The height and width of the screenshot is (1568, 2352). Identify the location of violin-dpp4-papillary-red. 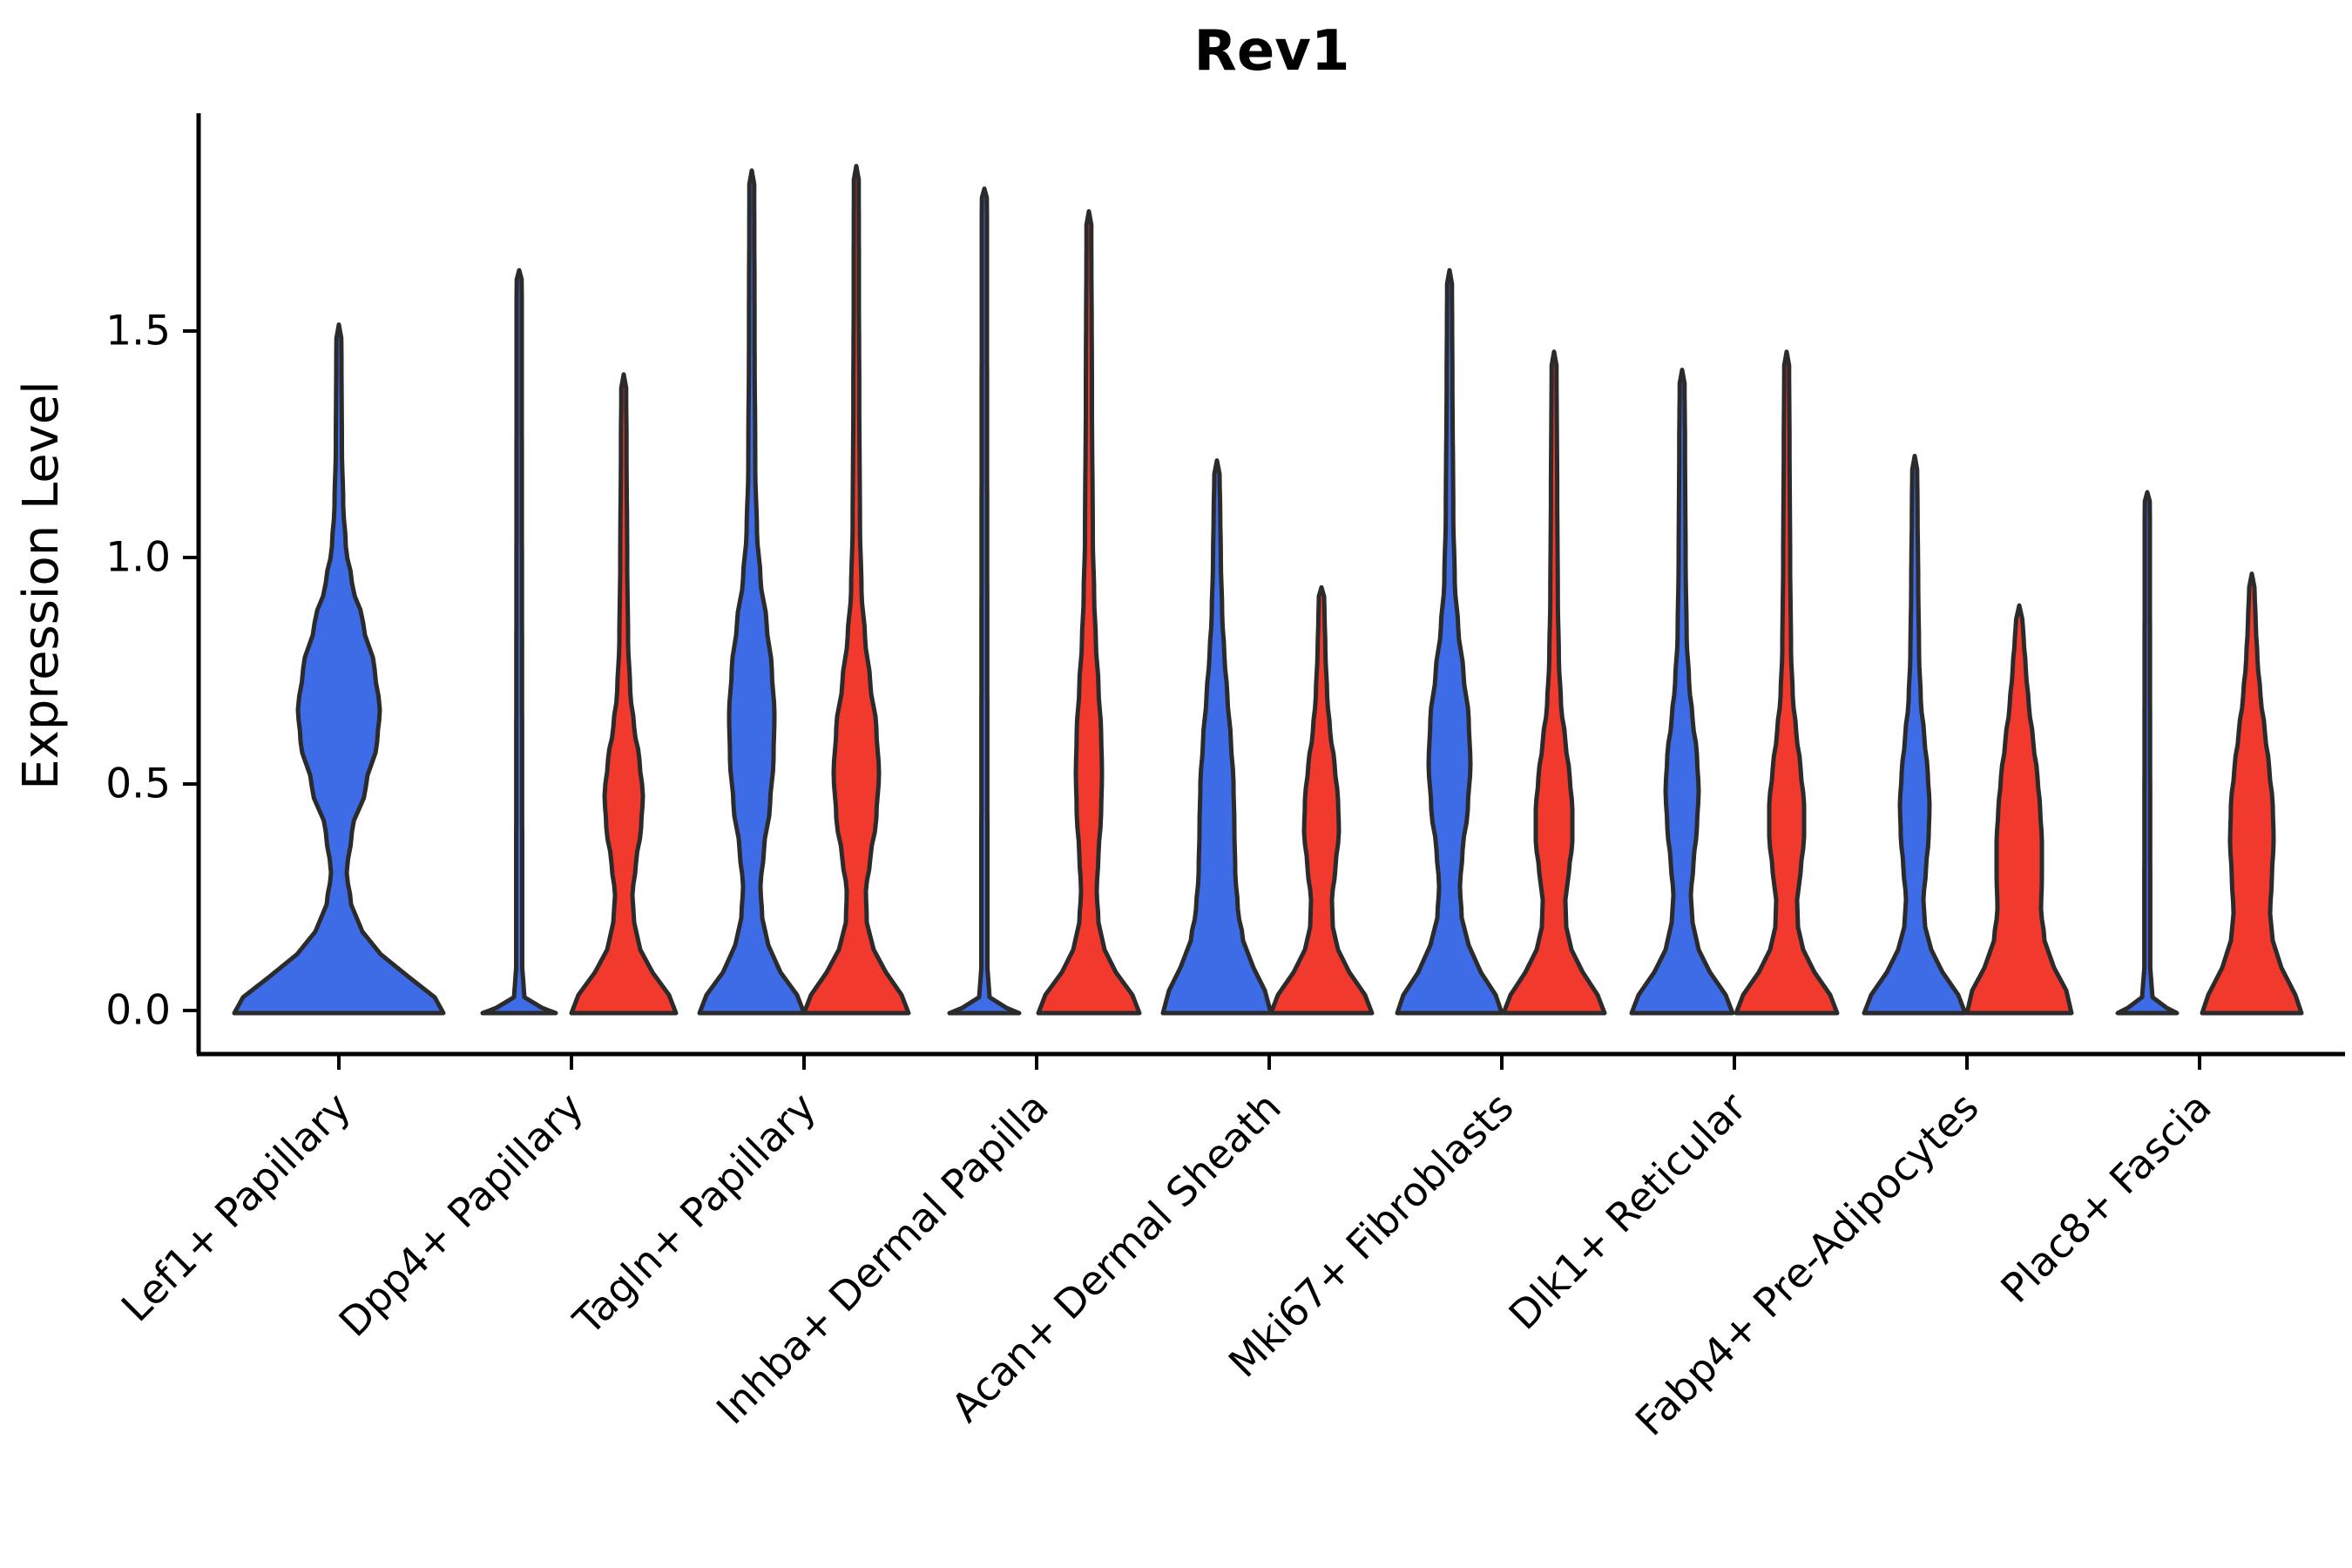
(624, 694).